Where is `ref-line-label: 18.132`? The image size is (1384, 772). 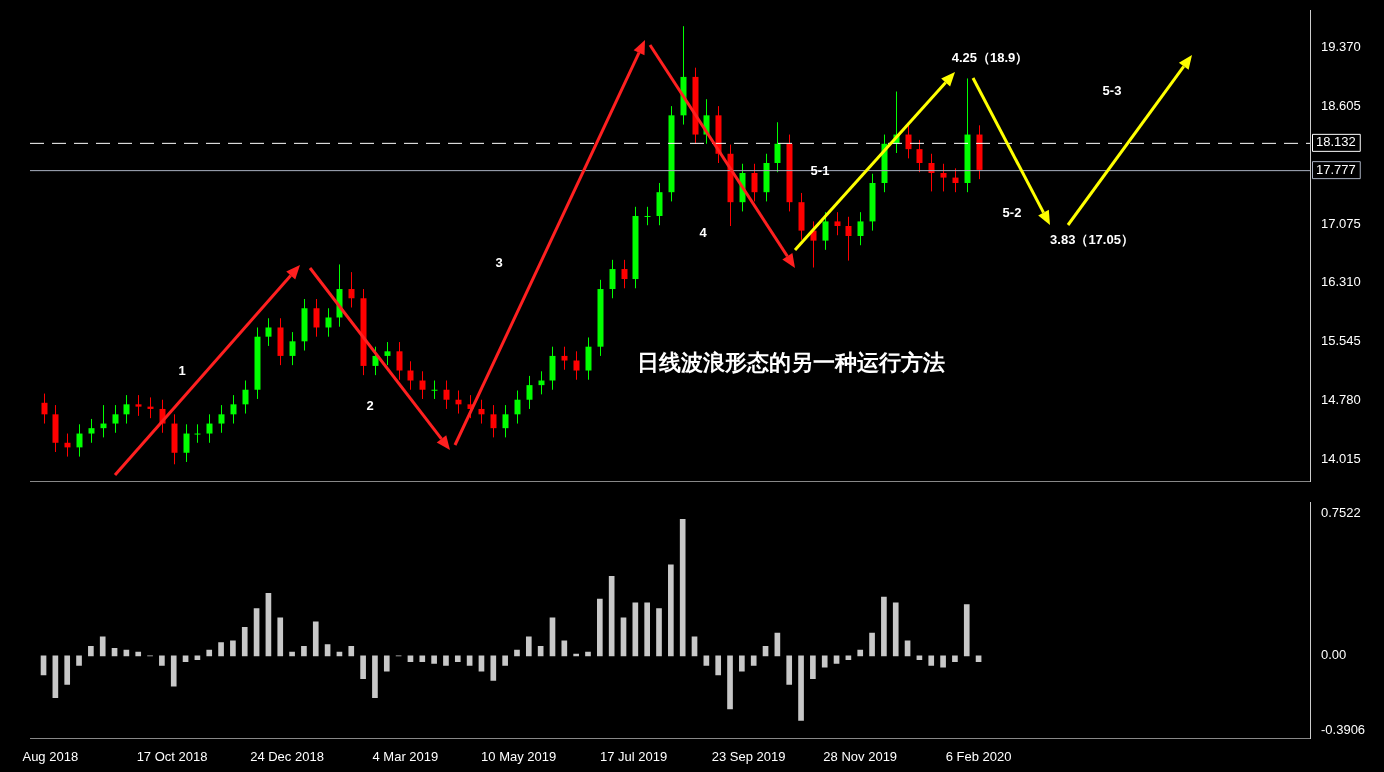 ref-line-label: 18.132 is located at coordinates (1336, 142).